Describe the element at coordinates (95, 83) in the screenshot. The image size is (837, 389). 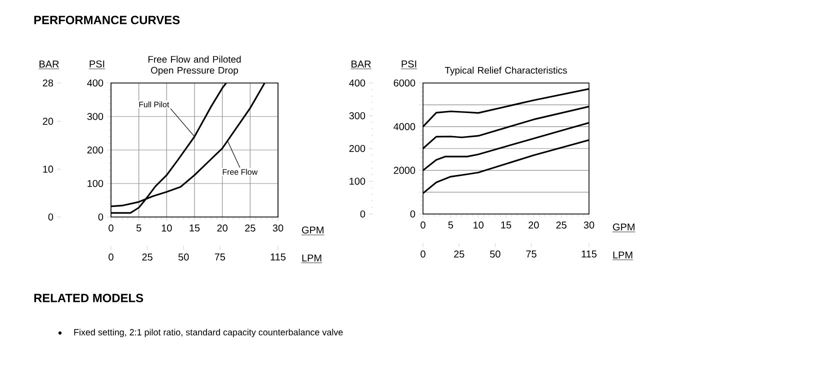
I see `y-tick-label: 400` at that location.